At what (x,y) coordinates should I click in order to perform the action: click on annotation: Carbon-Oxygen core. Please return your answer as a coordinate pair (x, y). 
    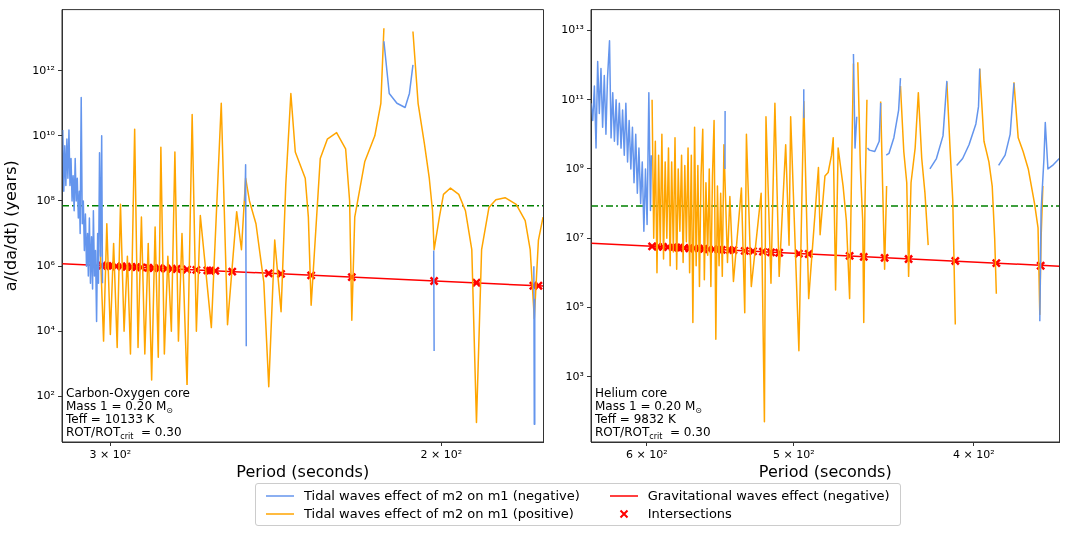
    Looking at the image, I should click on (128, 393).